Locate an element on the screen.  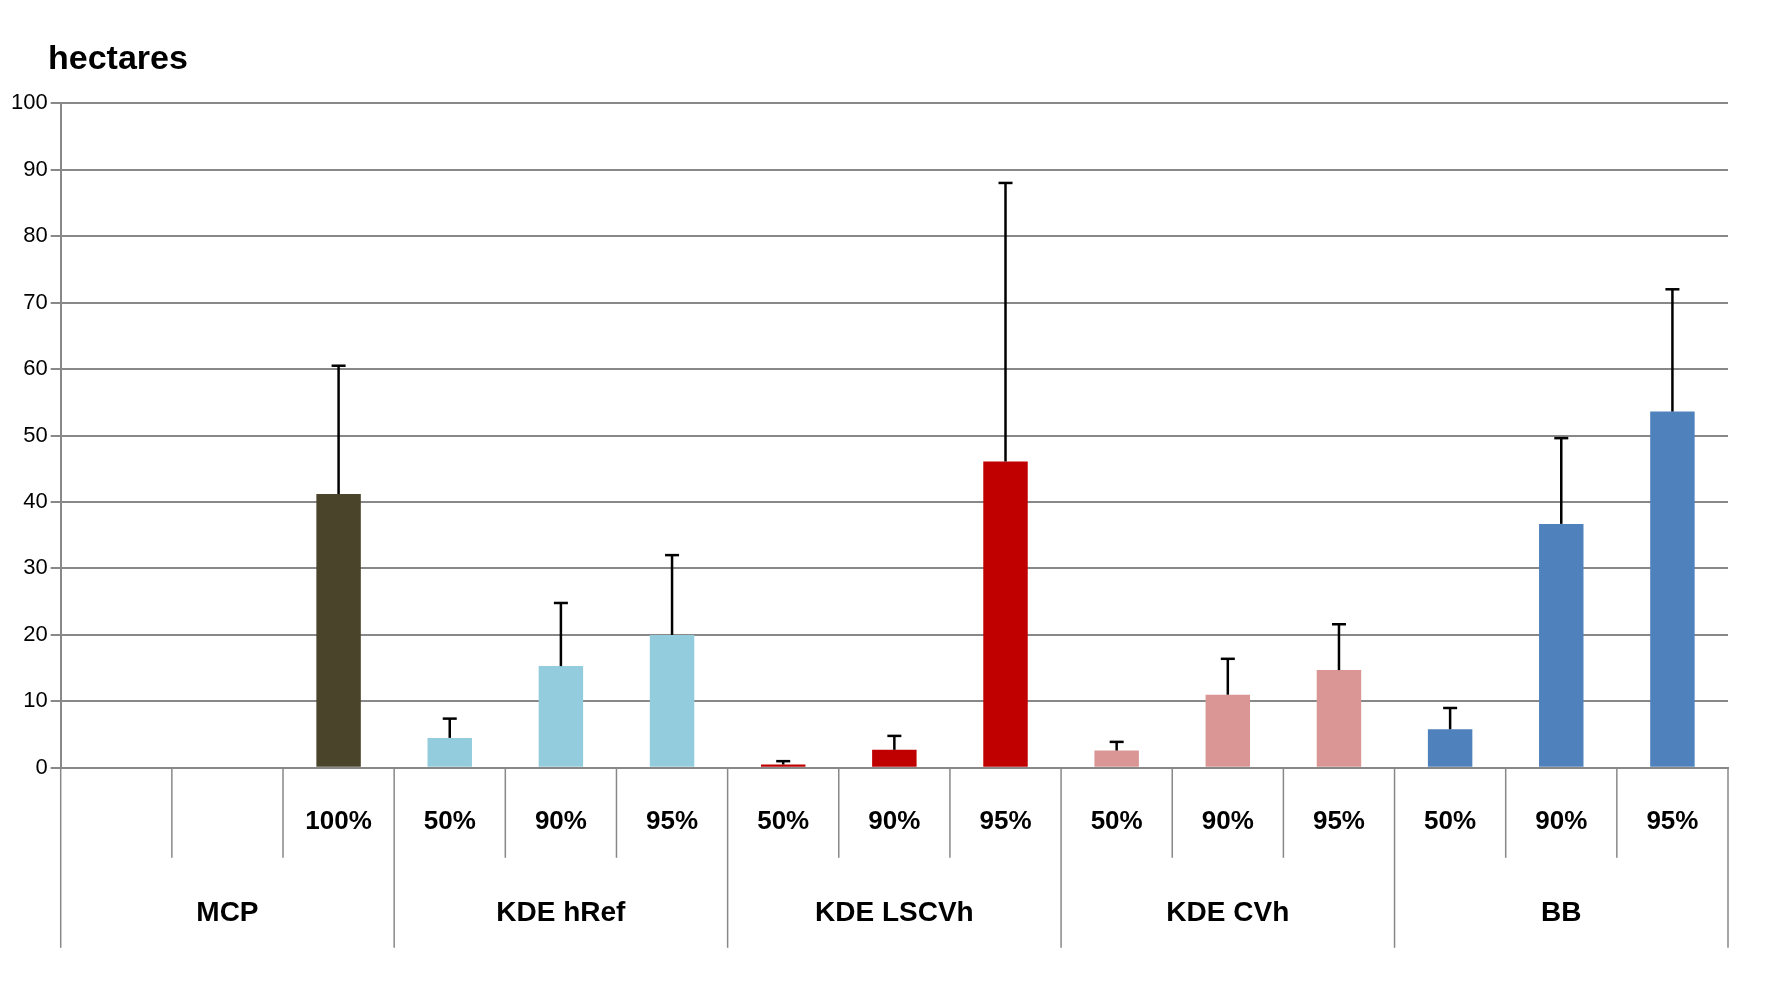
y-tick-label: 40 is located at coordinates (35, 501).